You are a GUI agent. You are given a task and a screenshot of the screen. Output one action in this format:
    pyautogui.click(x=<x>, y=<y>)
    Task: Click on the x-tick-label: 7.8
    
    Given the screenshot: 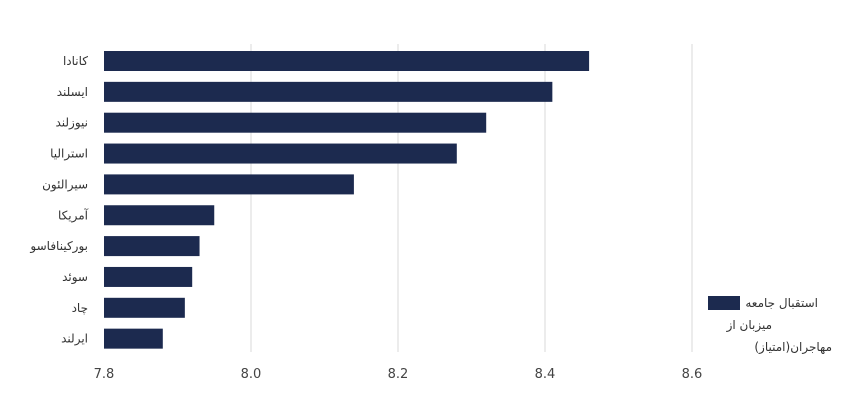 What is the action you would take?
    pyautogui.click(x=104, y=374)
    